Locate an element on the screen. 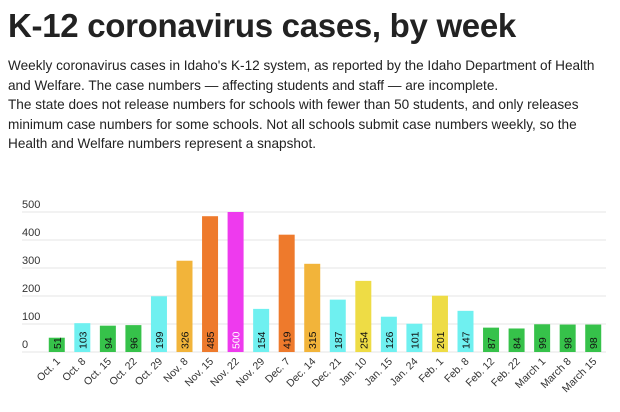  bar-value-label: 326 is located at coordinates (186, 340).